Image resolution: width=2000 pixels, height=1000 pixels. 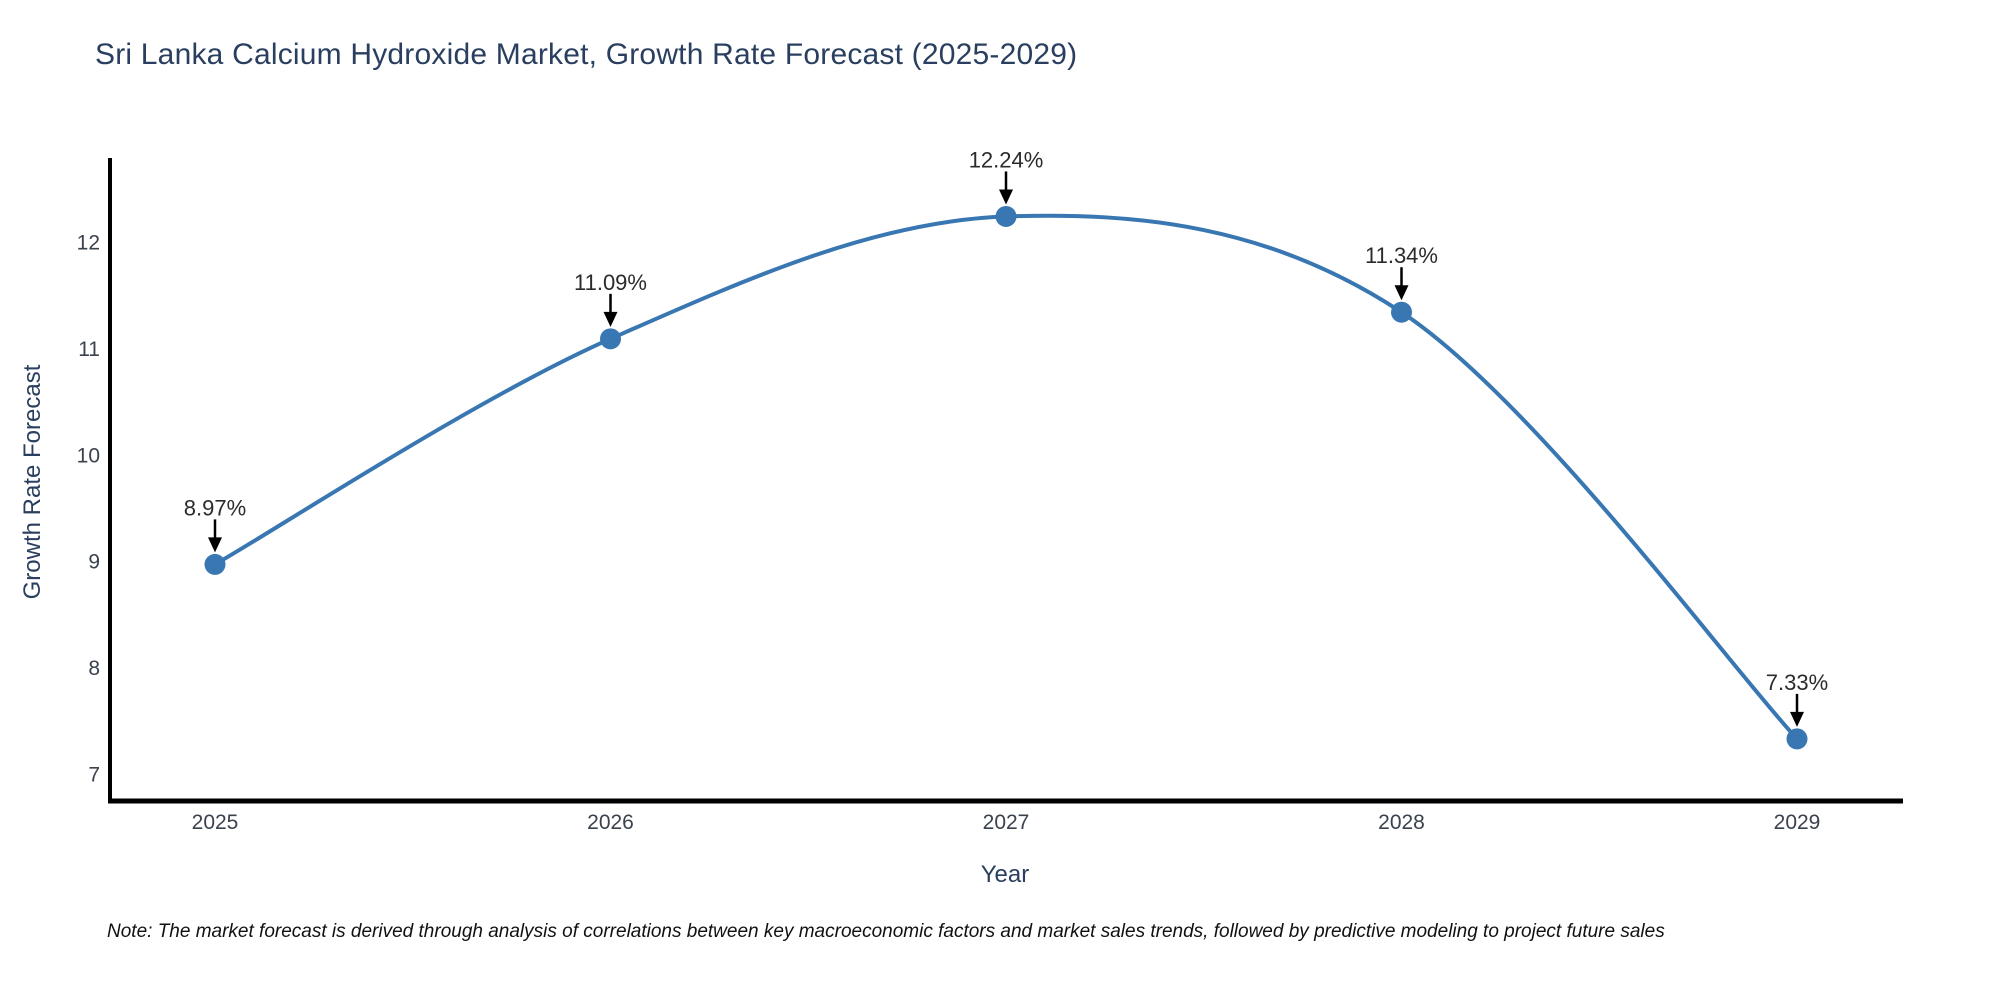 What do you see at coordinates (1401, 822) in the screenshot?
I see `x-tick-label: 2028` at bounding box center [1401, 822].